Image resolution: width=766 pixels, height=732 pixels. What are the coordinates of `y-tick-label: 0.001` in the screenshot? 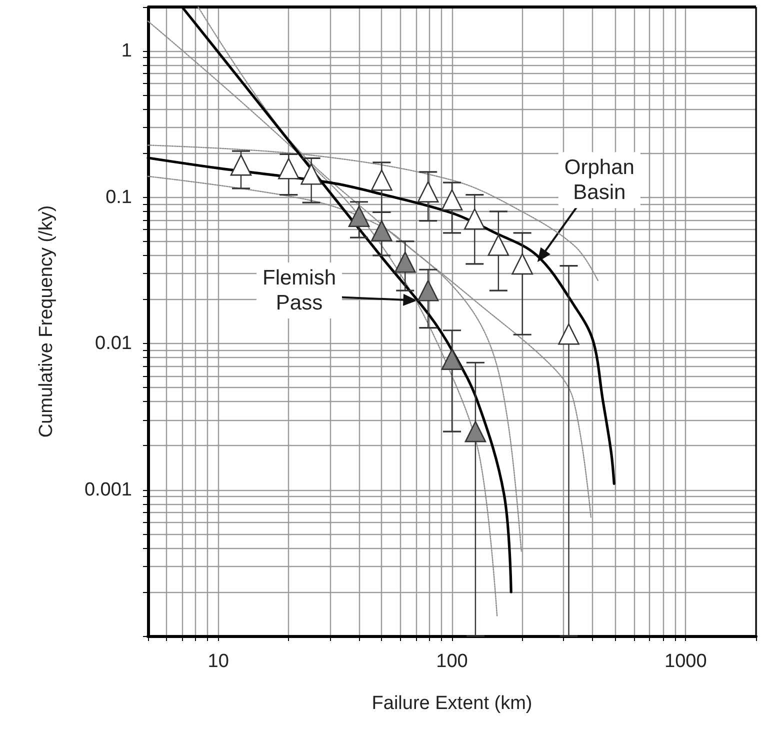 It's located at (108, 489).